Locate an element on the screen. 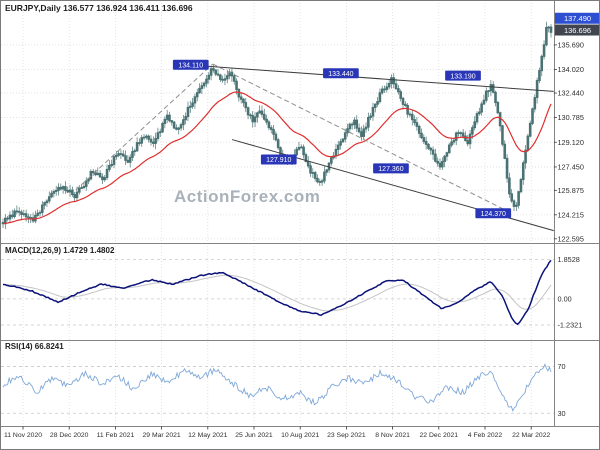  svg-text: 136.696 is located at coordinates (577, 30).